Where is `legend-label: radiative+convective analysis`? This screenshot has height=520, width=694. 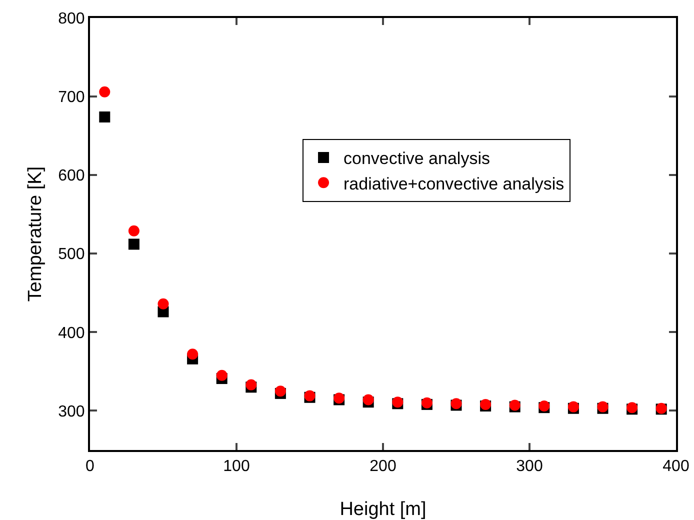 legend-label: radiative+convective analysis is located at coordinates (454, 184).